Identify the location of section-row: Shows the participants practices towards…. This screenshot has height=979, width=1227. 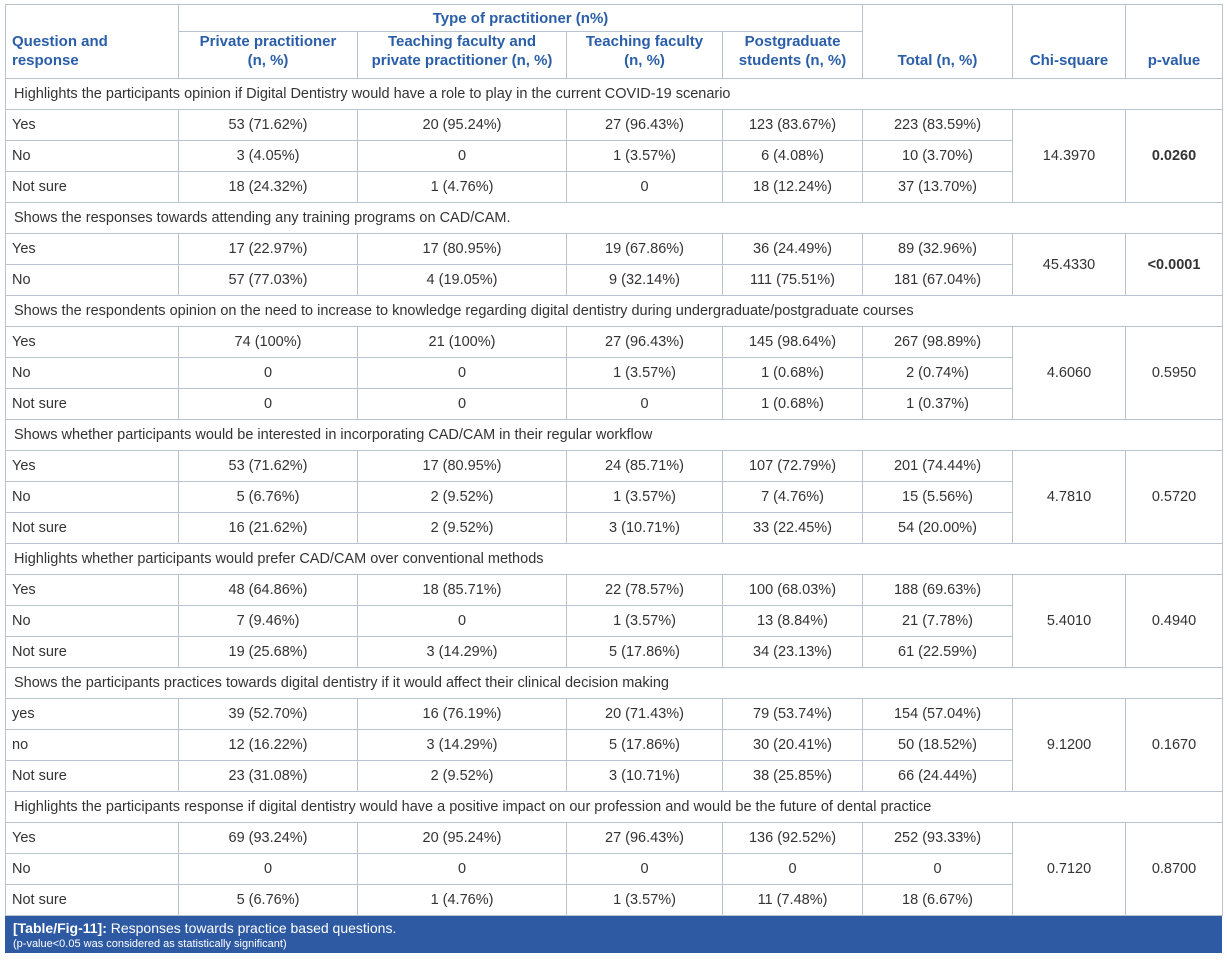
(614, 683).